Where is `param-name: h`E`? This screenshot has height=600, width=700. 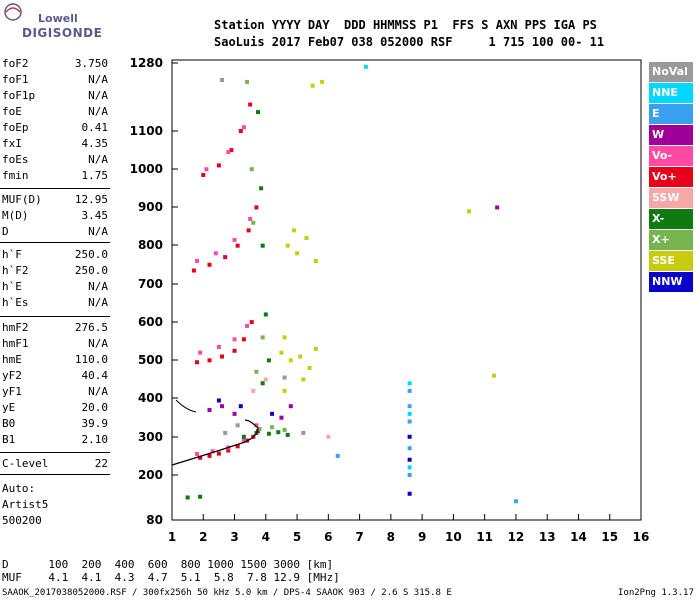
param-name: h`E is located at coordinates (12, 286).